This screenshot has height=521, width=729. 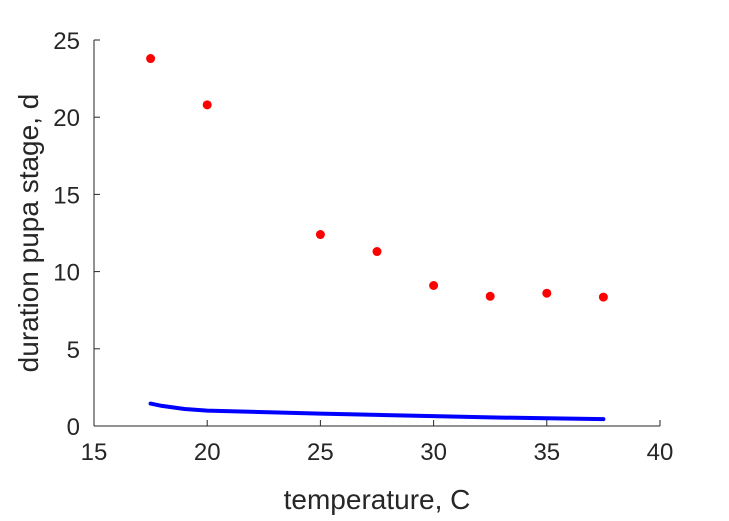 I want to click on x-tick-label: 40, so click(x=660, y=452).